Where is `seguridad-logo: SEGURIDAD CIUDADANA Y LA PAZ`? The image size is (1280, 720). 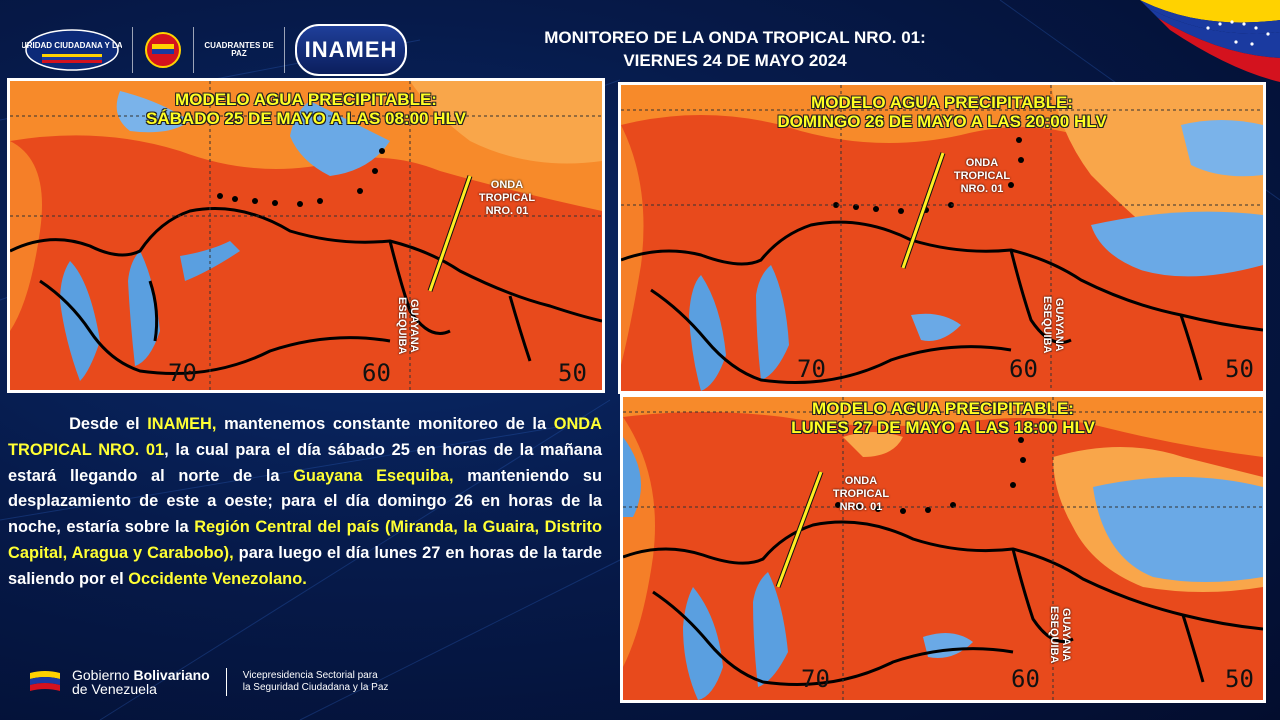 seguridad-logo: SEGURIDAD CIUDADANA Y LA PAZ is located at coordinates (72, 50).